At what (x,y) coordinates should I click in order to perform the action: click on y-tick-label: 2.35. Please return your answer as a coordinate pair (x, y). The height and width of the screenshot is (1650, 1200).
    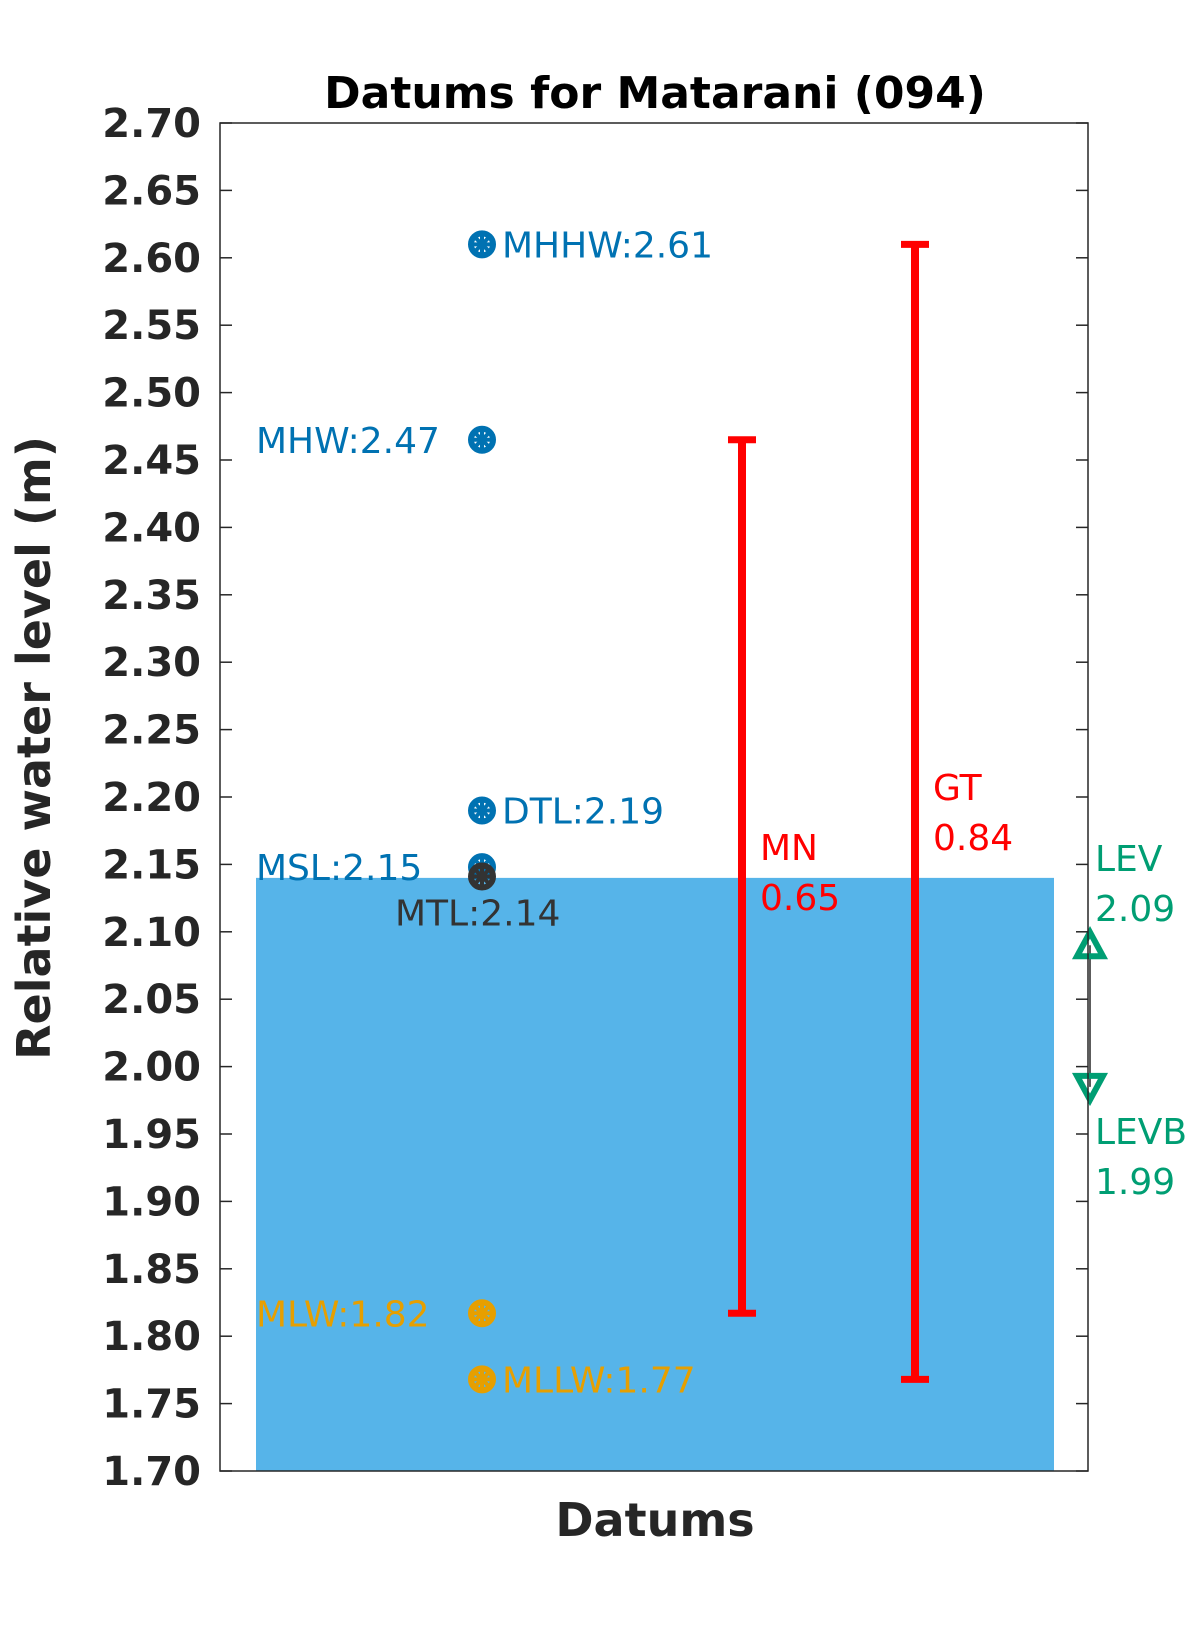
    Looking at the image, I should click on (151, 596).